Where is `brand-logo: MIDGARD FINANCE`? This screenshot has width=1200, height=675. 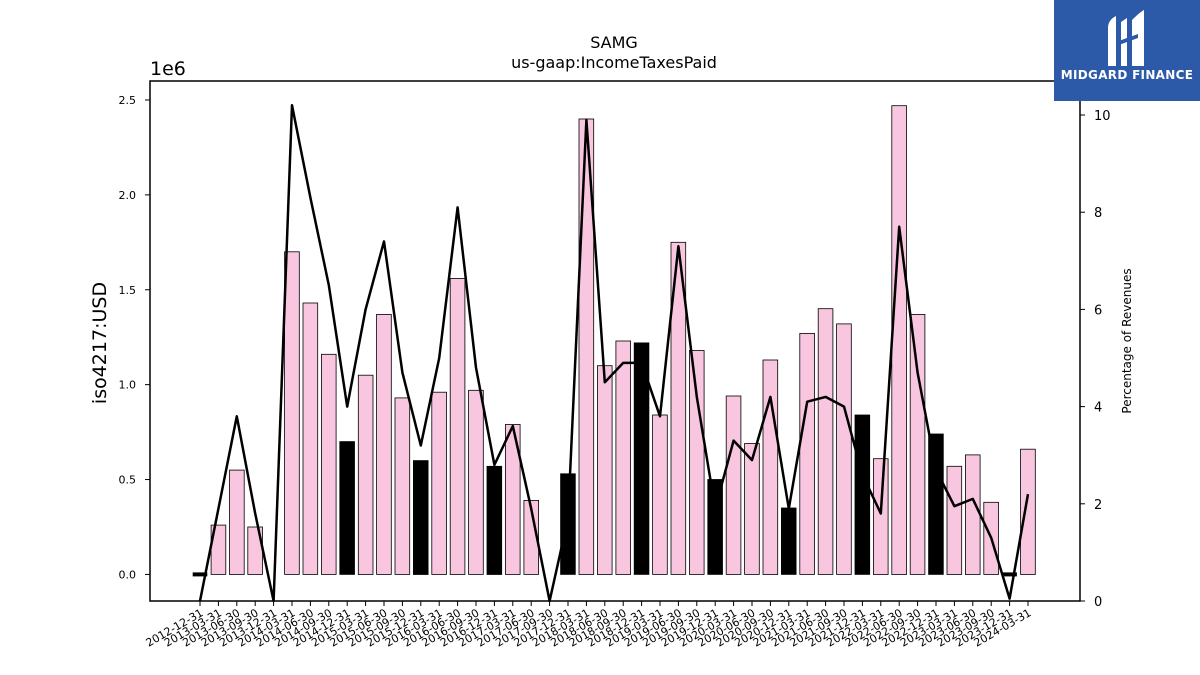 brand-logo: MIDGARD FINANCE is located at coordinates (1127, 50).